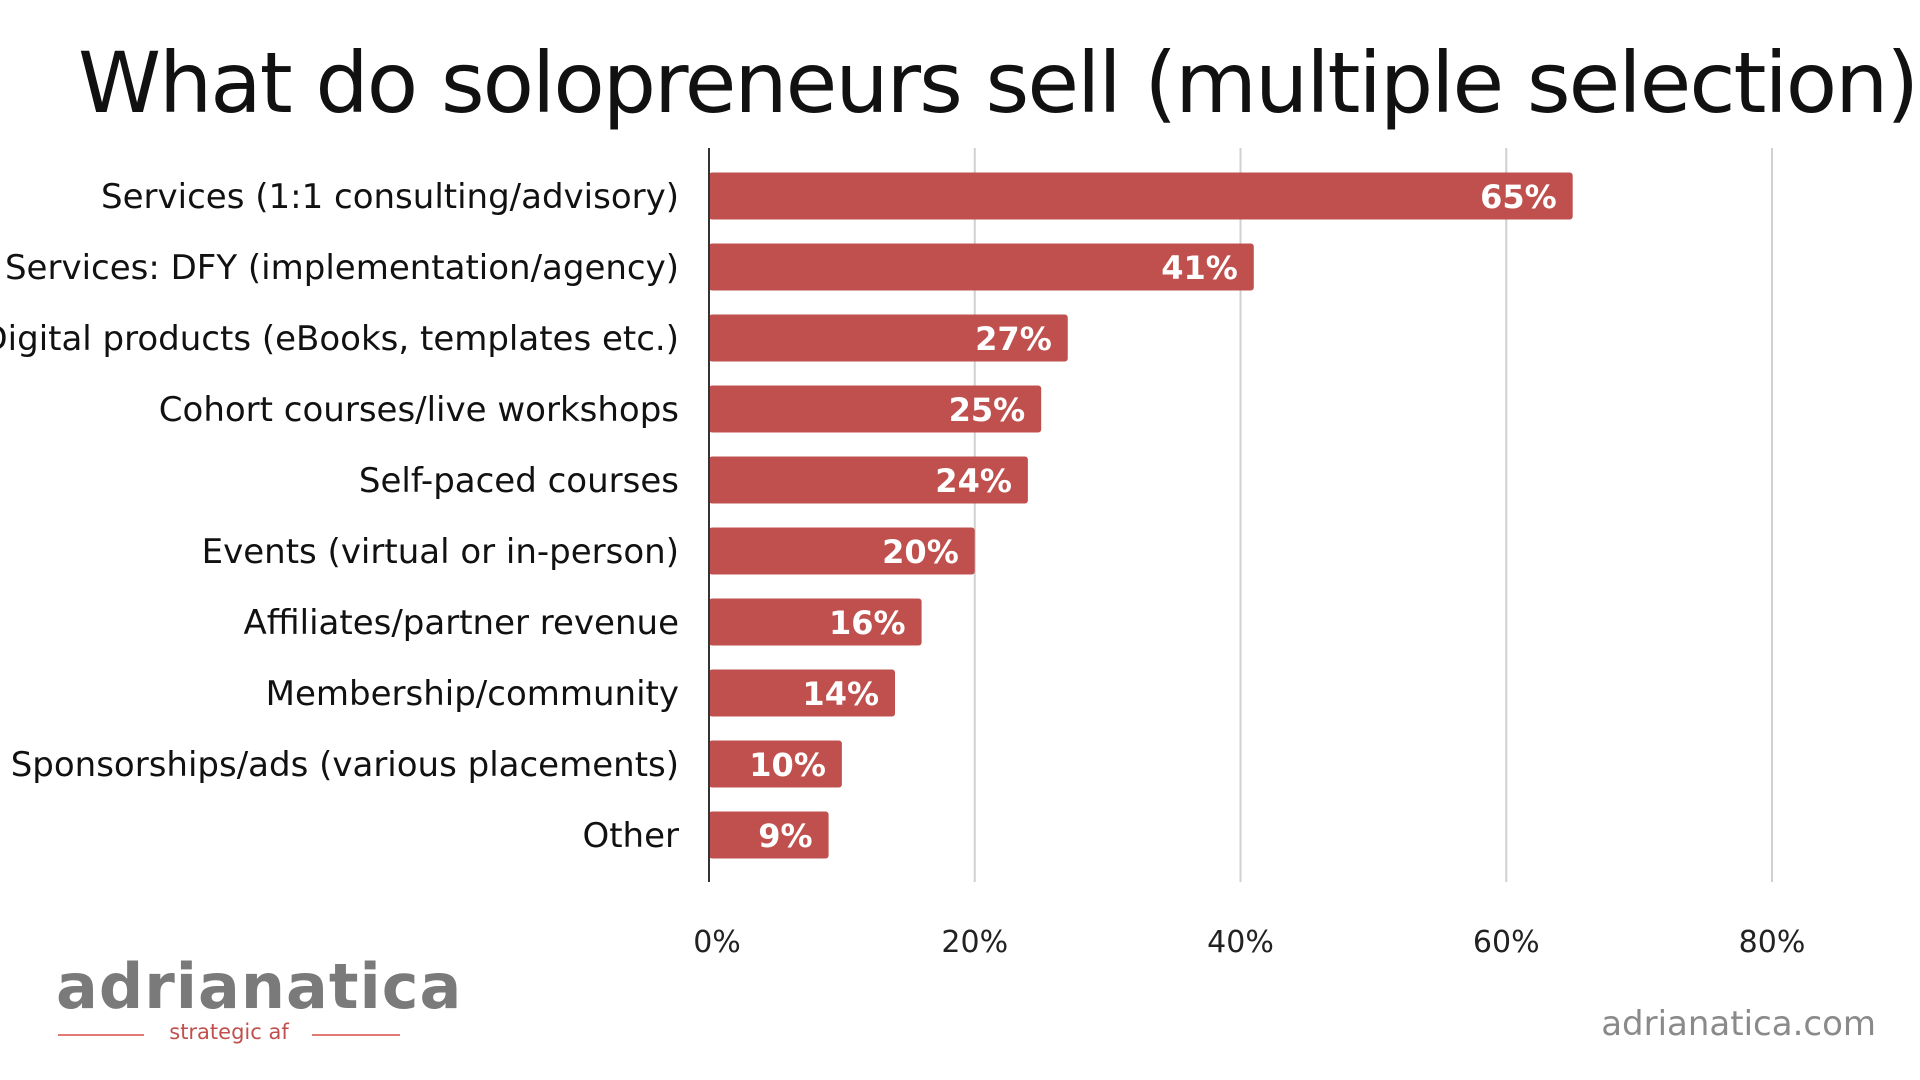 The height and width of the screenshot is (1080, 1920). Describe the element at coordinates (920, 552) in the screenshot. I see `data-label-6: 20%` at that location.